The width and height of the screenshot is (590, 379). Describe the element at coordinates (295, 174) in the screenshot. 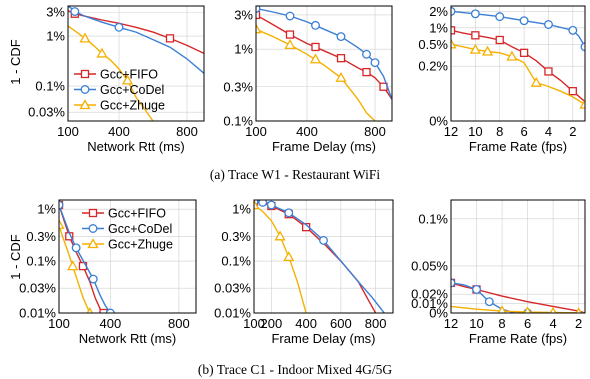

I see `caption-a: (a) Trace W1 - Restaurant WiFi` at that location.